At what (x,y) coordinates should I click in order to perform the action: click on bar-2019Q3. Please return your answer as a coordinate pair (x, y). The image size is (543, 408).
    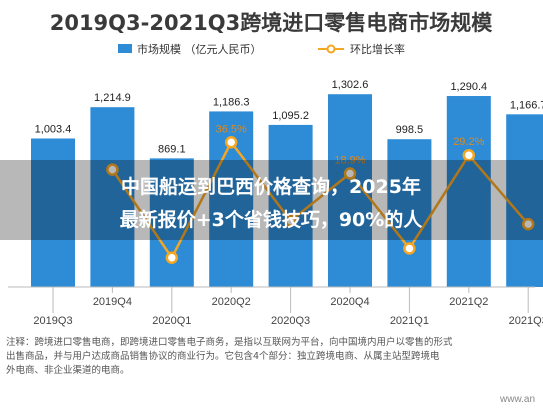
    Looking at the image, I should click on (53, 212).